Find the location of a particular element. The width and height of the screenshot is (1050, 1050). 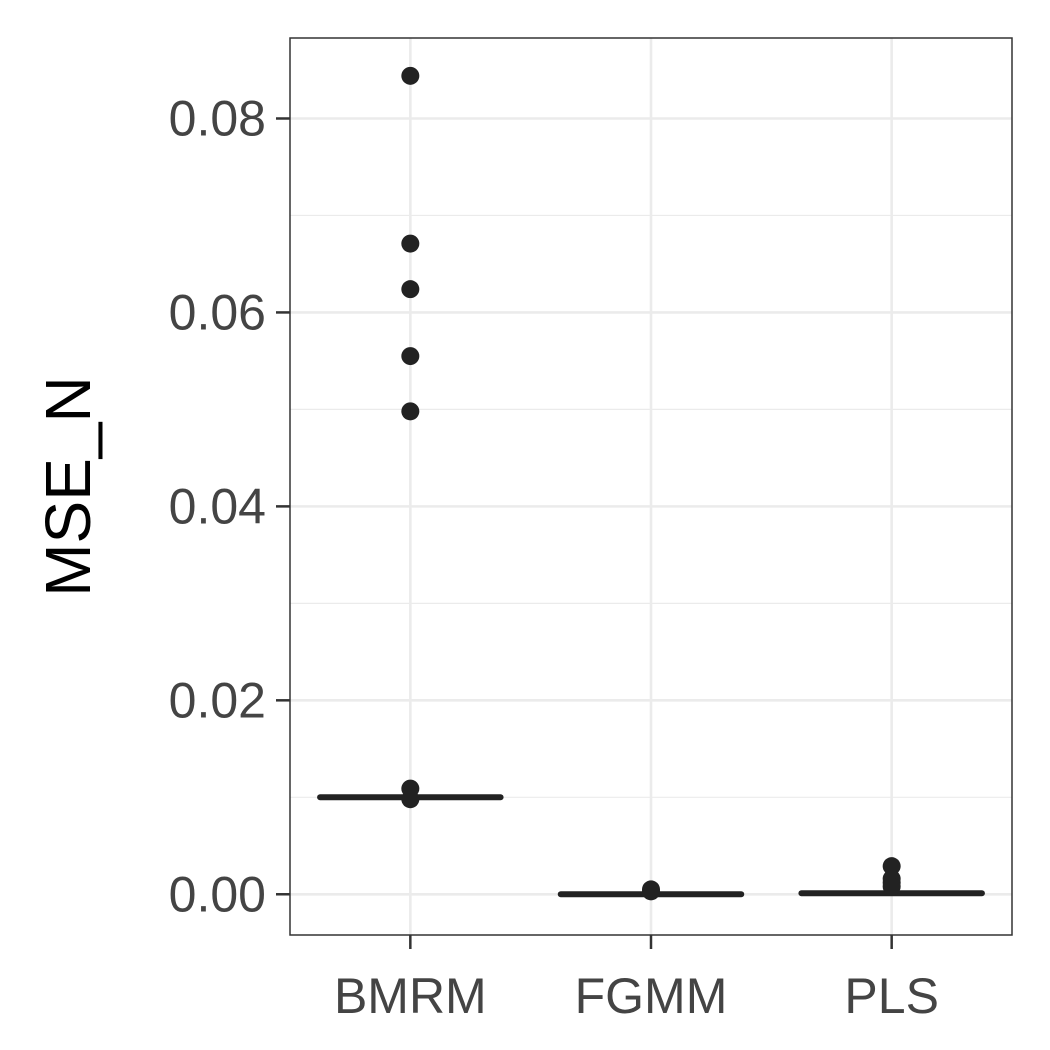

y-axis: 0.00 0.02 0.04 0.06 0.08 is located at coordinates (229, 506).